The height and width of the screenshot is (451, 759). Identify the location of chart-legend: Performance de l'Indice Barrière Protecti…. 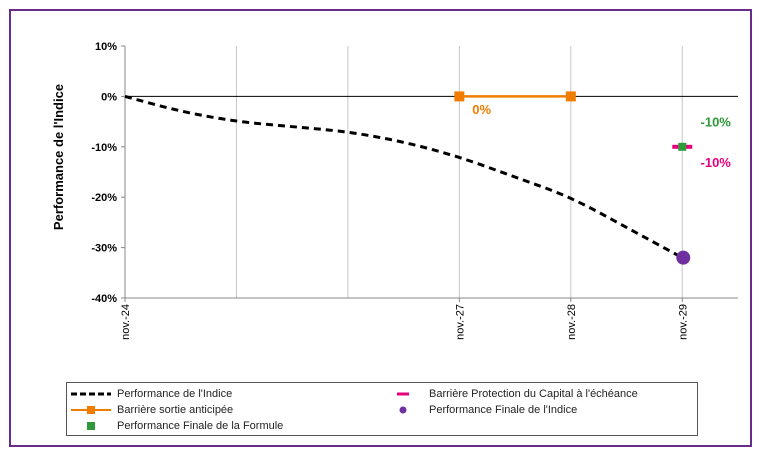
(382, 409).